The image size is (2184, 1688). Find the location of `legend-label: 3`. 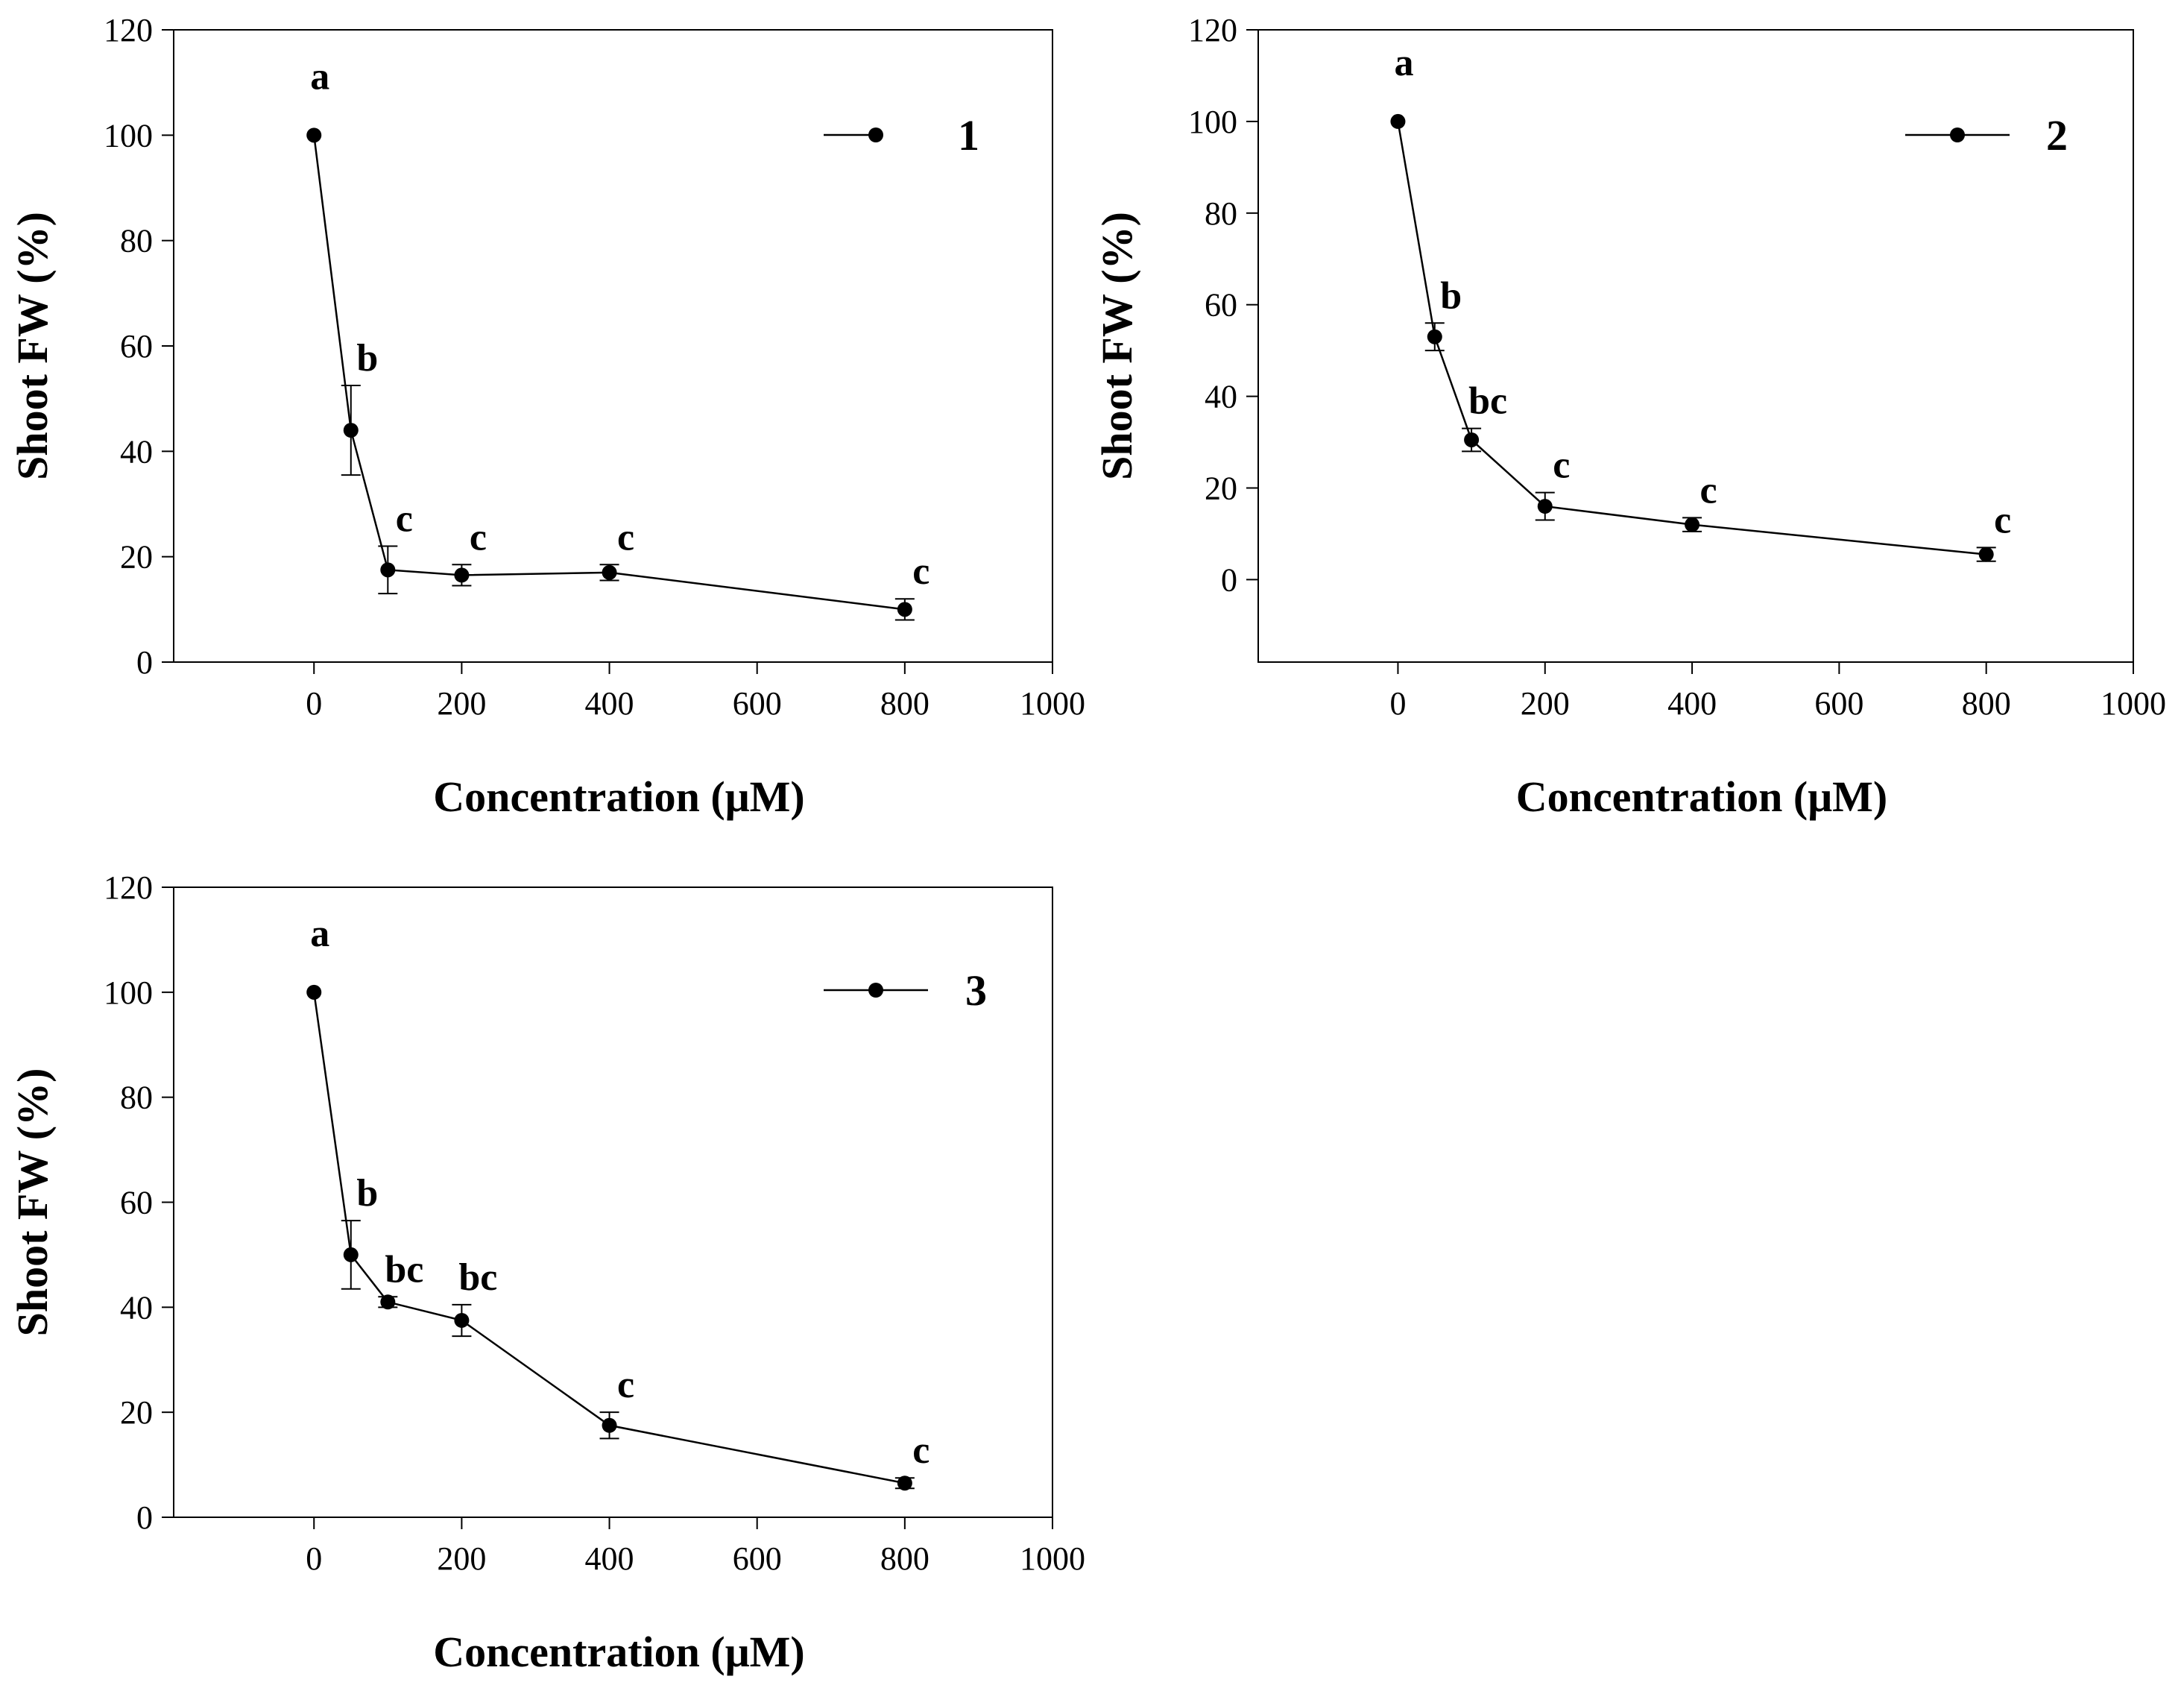

legend-label: 3 is located at coordinates (976, 990).